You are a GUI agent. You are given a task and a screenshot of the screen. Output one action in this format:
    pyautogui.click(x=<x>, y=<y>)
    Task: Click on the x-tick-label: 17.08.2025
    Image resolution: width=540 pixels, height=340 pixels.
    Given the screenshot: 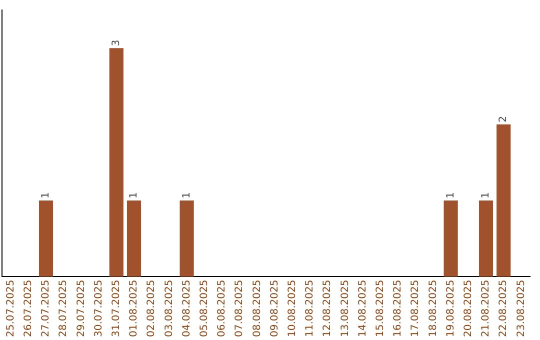 What is the action you would take?
    pyautogui.click(x=416, y=309)
    